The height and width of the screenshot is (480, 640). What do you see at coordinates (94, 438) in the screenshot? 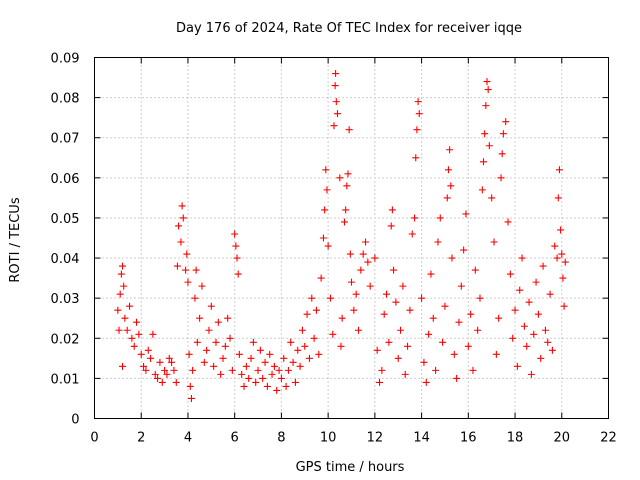
I see `x-tick-label: 0` at bounding box center [94, 438].